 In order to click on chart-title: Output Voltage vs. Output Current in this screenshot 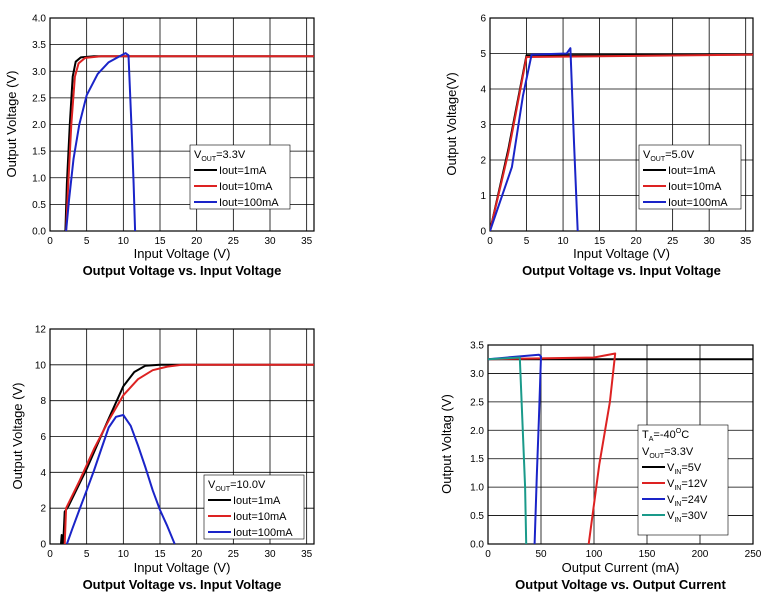, I will do `click(620, 584)`.